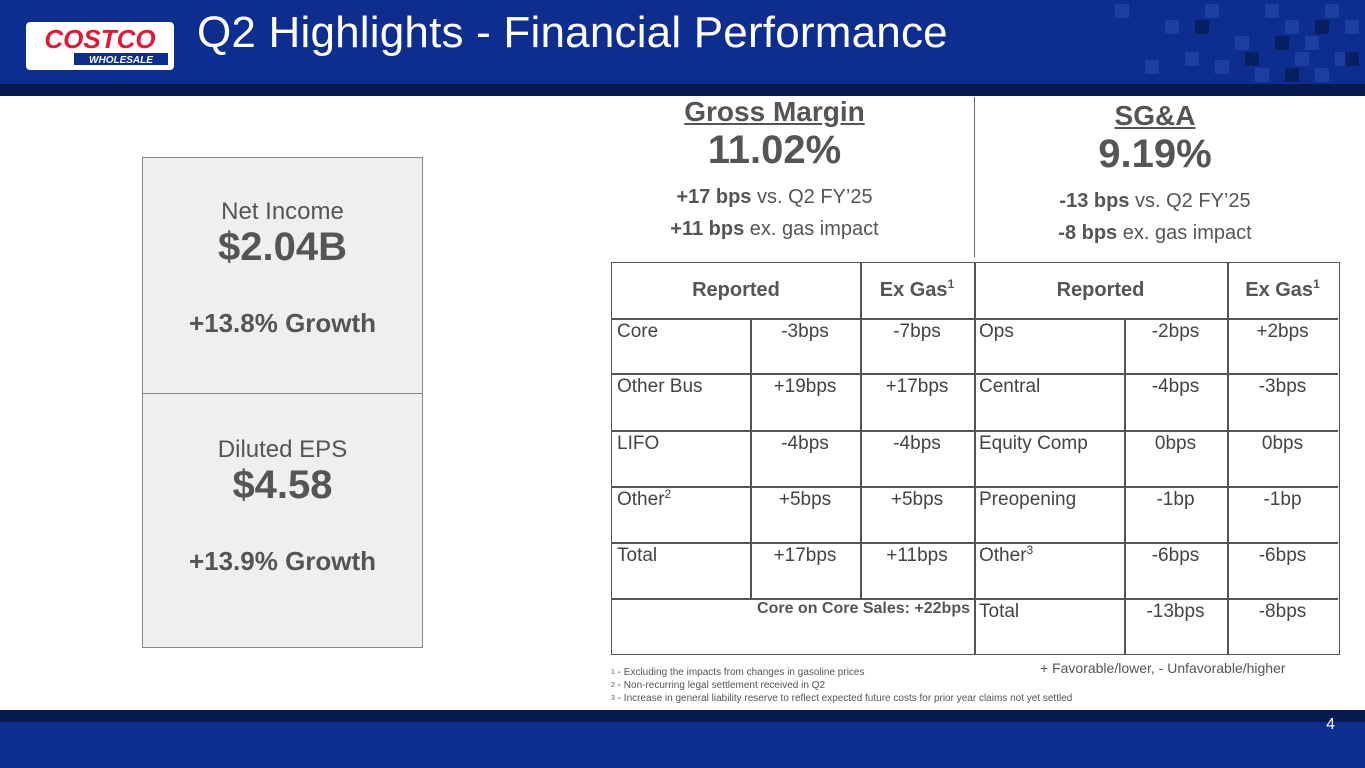 This screenshot has width=1365, height=768. I want to click on gm-row-reported: -3bps, so click(805, 331).